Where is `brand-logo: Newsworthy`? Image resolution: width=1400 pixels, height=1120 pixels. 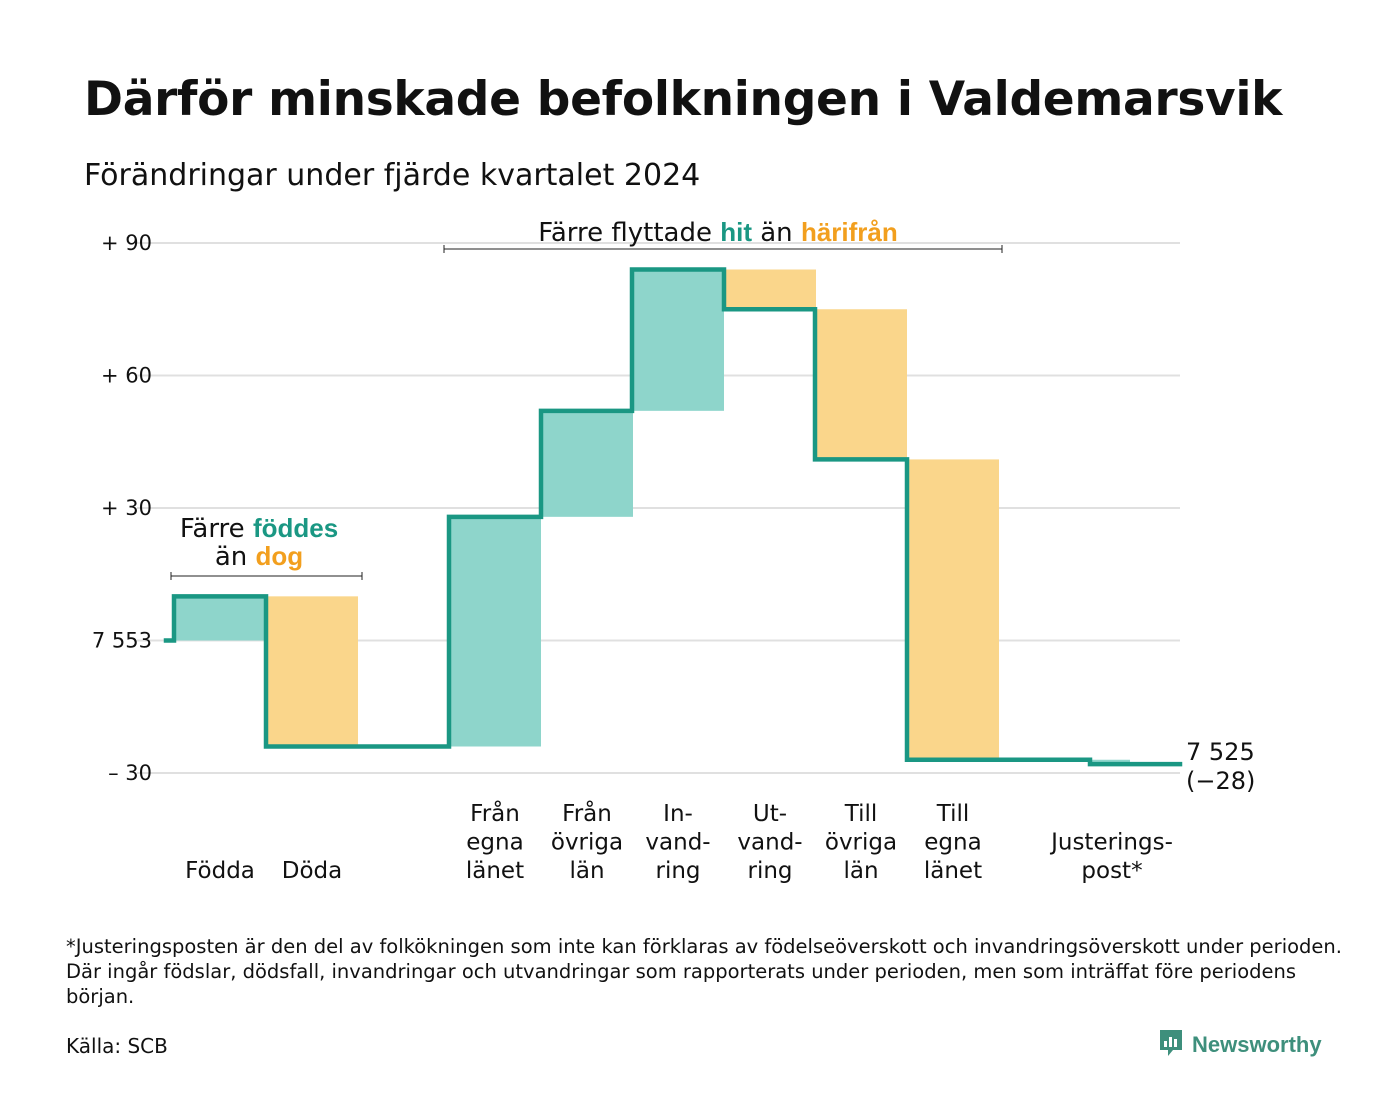
brand-logo: Newsworthy is located at coordinates (1240, 1045).